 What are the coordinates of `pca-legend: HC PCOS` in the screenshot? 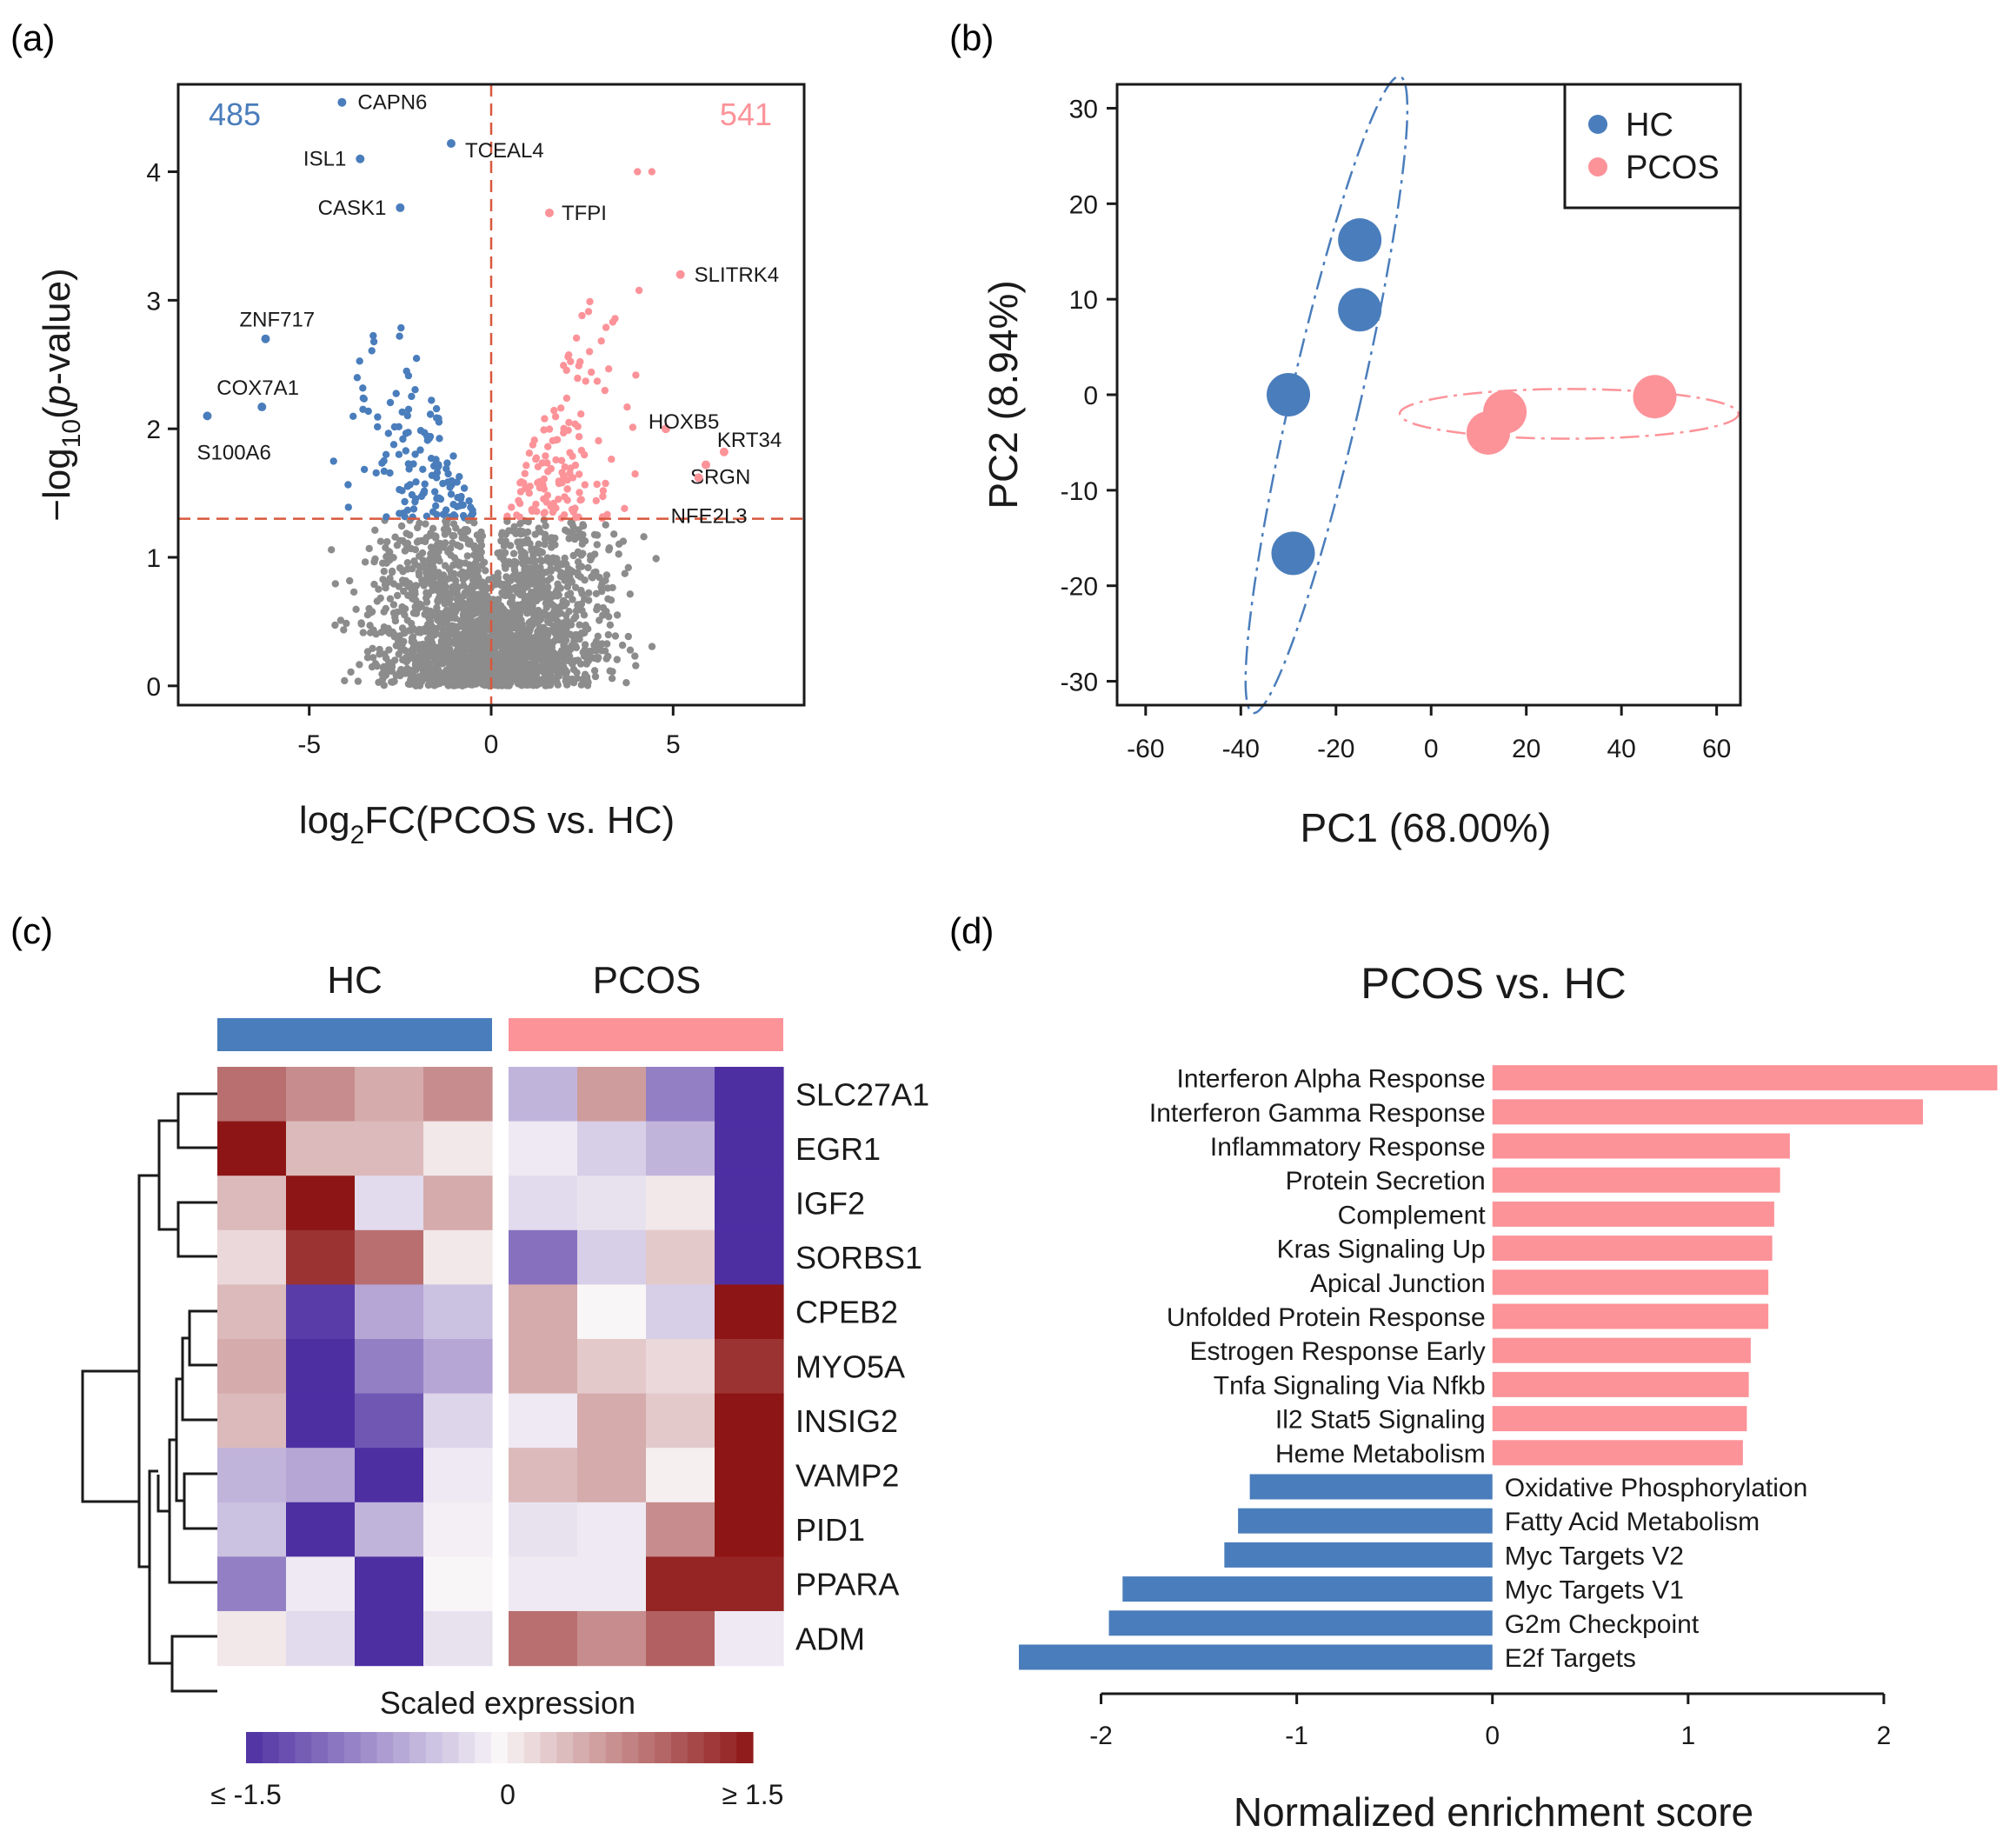 It's located at (1653, 147).